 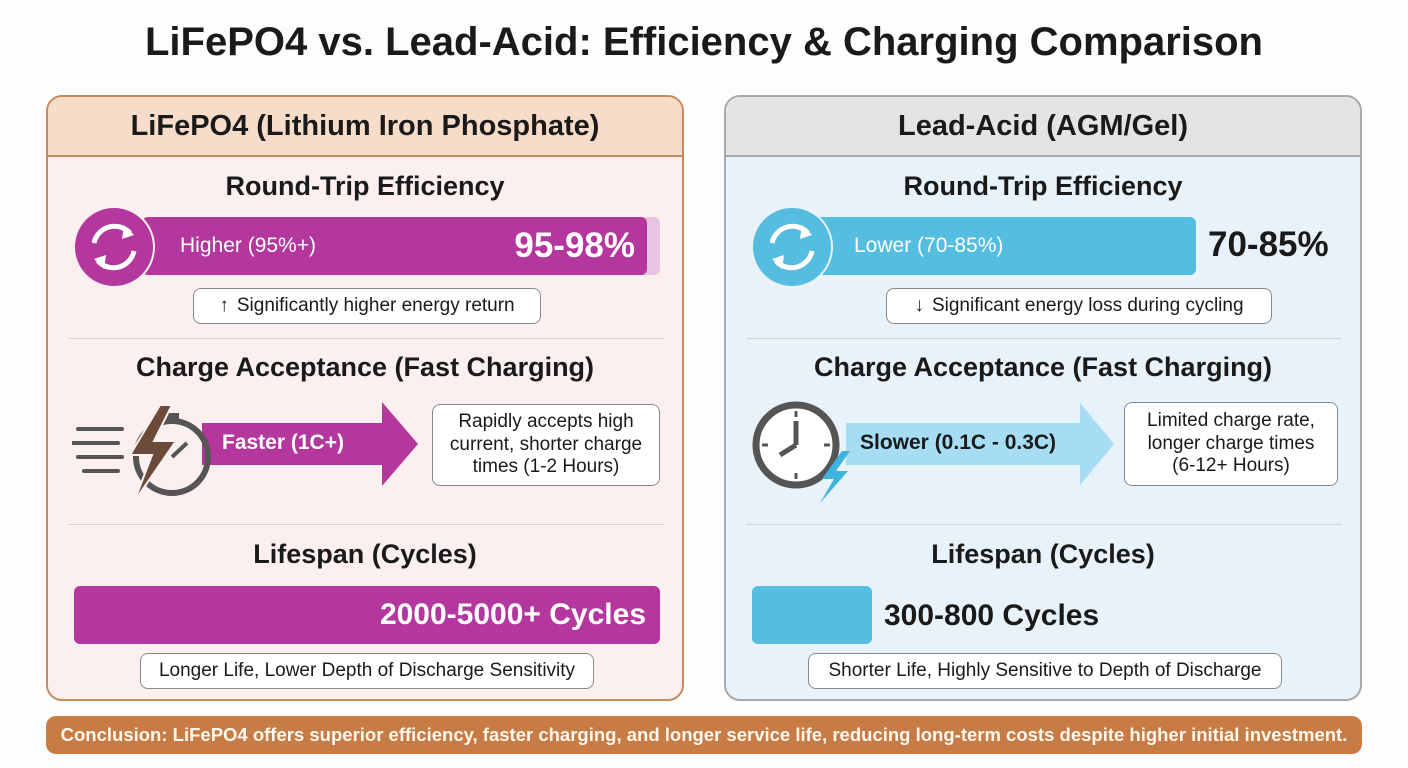 I want to click on note-text: Significantly higher energy return, so click(x=375, y=305).